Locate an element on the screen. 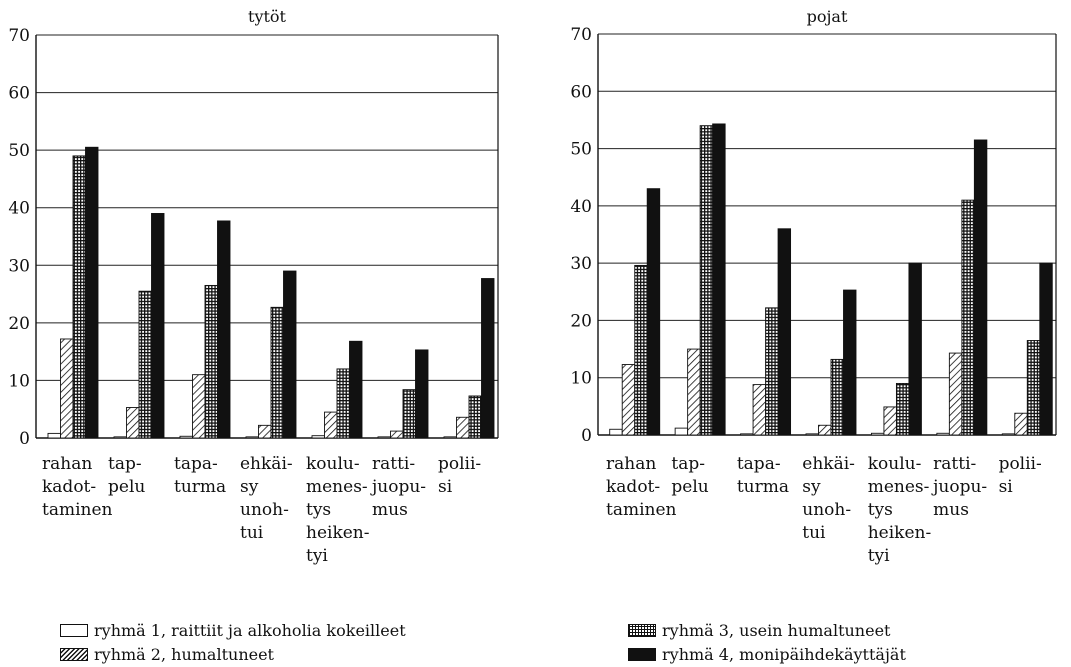 The width and height of the screenshot is (1071, 667). legend-label: ryhmä 3, usein humaltuneet is located at coordinates (776, 630).